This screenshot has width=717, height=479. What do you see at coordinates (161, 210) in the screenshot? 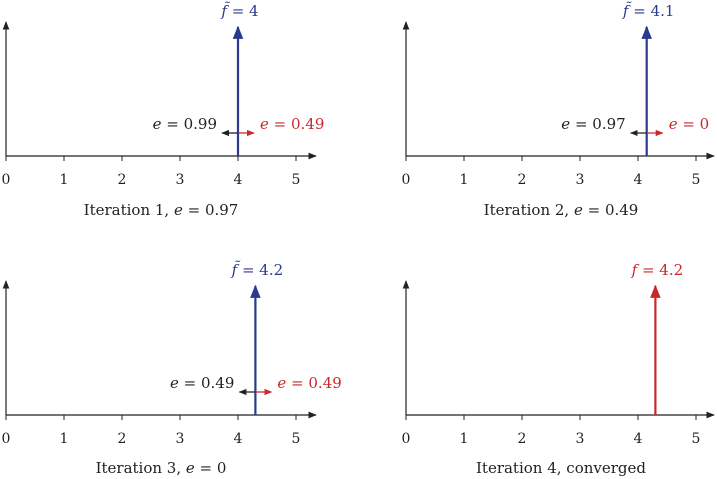
I see `panel-caption: Iteration 1, e = 0.97` at bounding box center [161, 210].